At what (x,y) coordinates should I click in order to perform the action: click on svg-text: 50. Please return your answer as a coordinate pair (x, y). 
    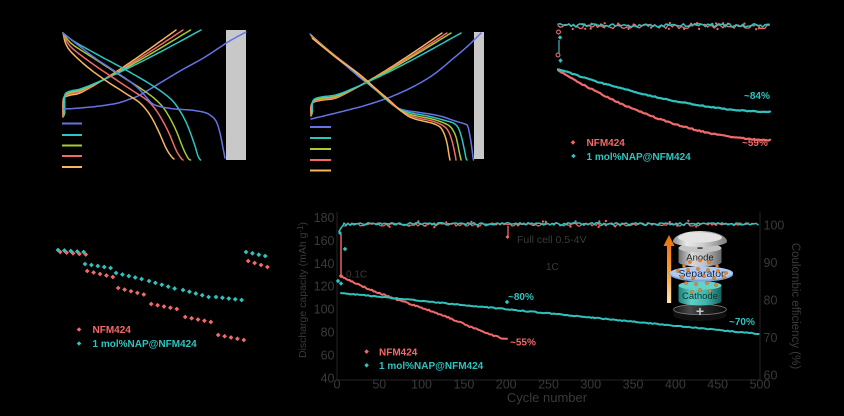
    Looking at the image, I should click on (379, 385).